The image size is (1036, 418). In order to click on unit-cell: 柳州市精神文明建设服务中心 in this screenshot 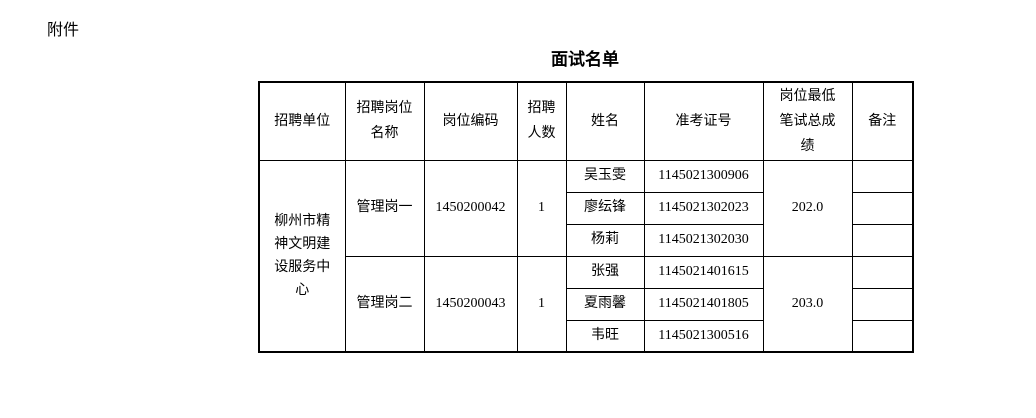, I will do `click(302, 256)`.